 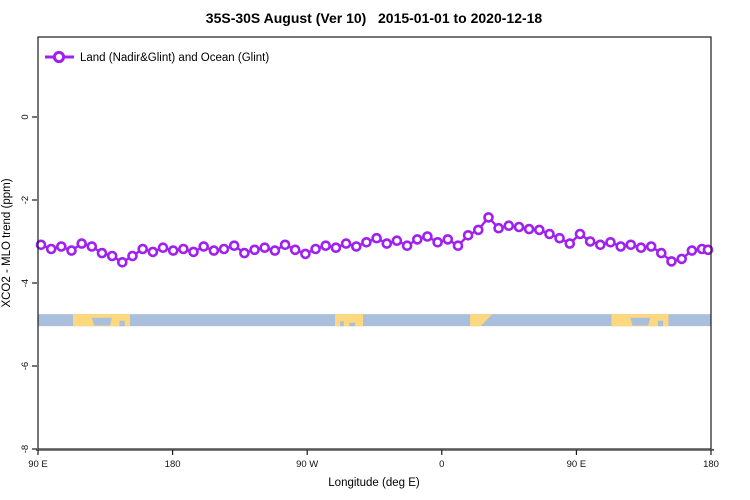 I want to click on ocean-band, so click(x=374, y=320).